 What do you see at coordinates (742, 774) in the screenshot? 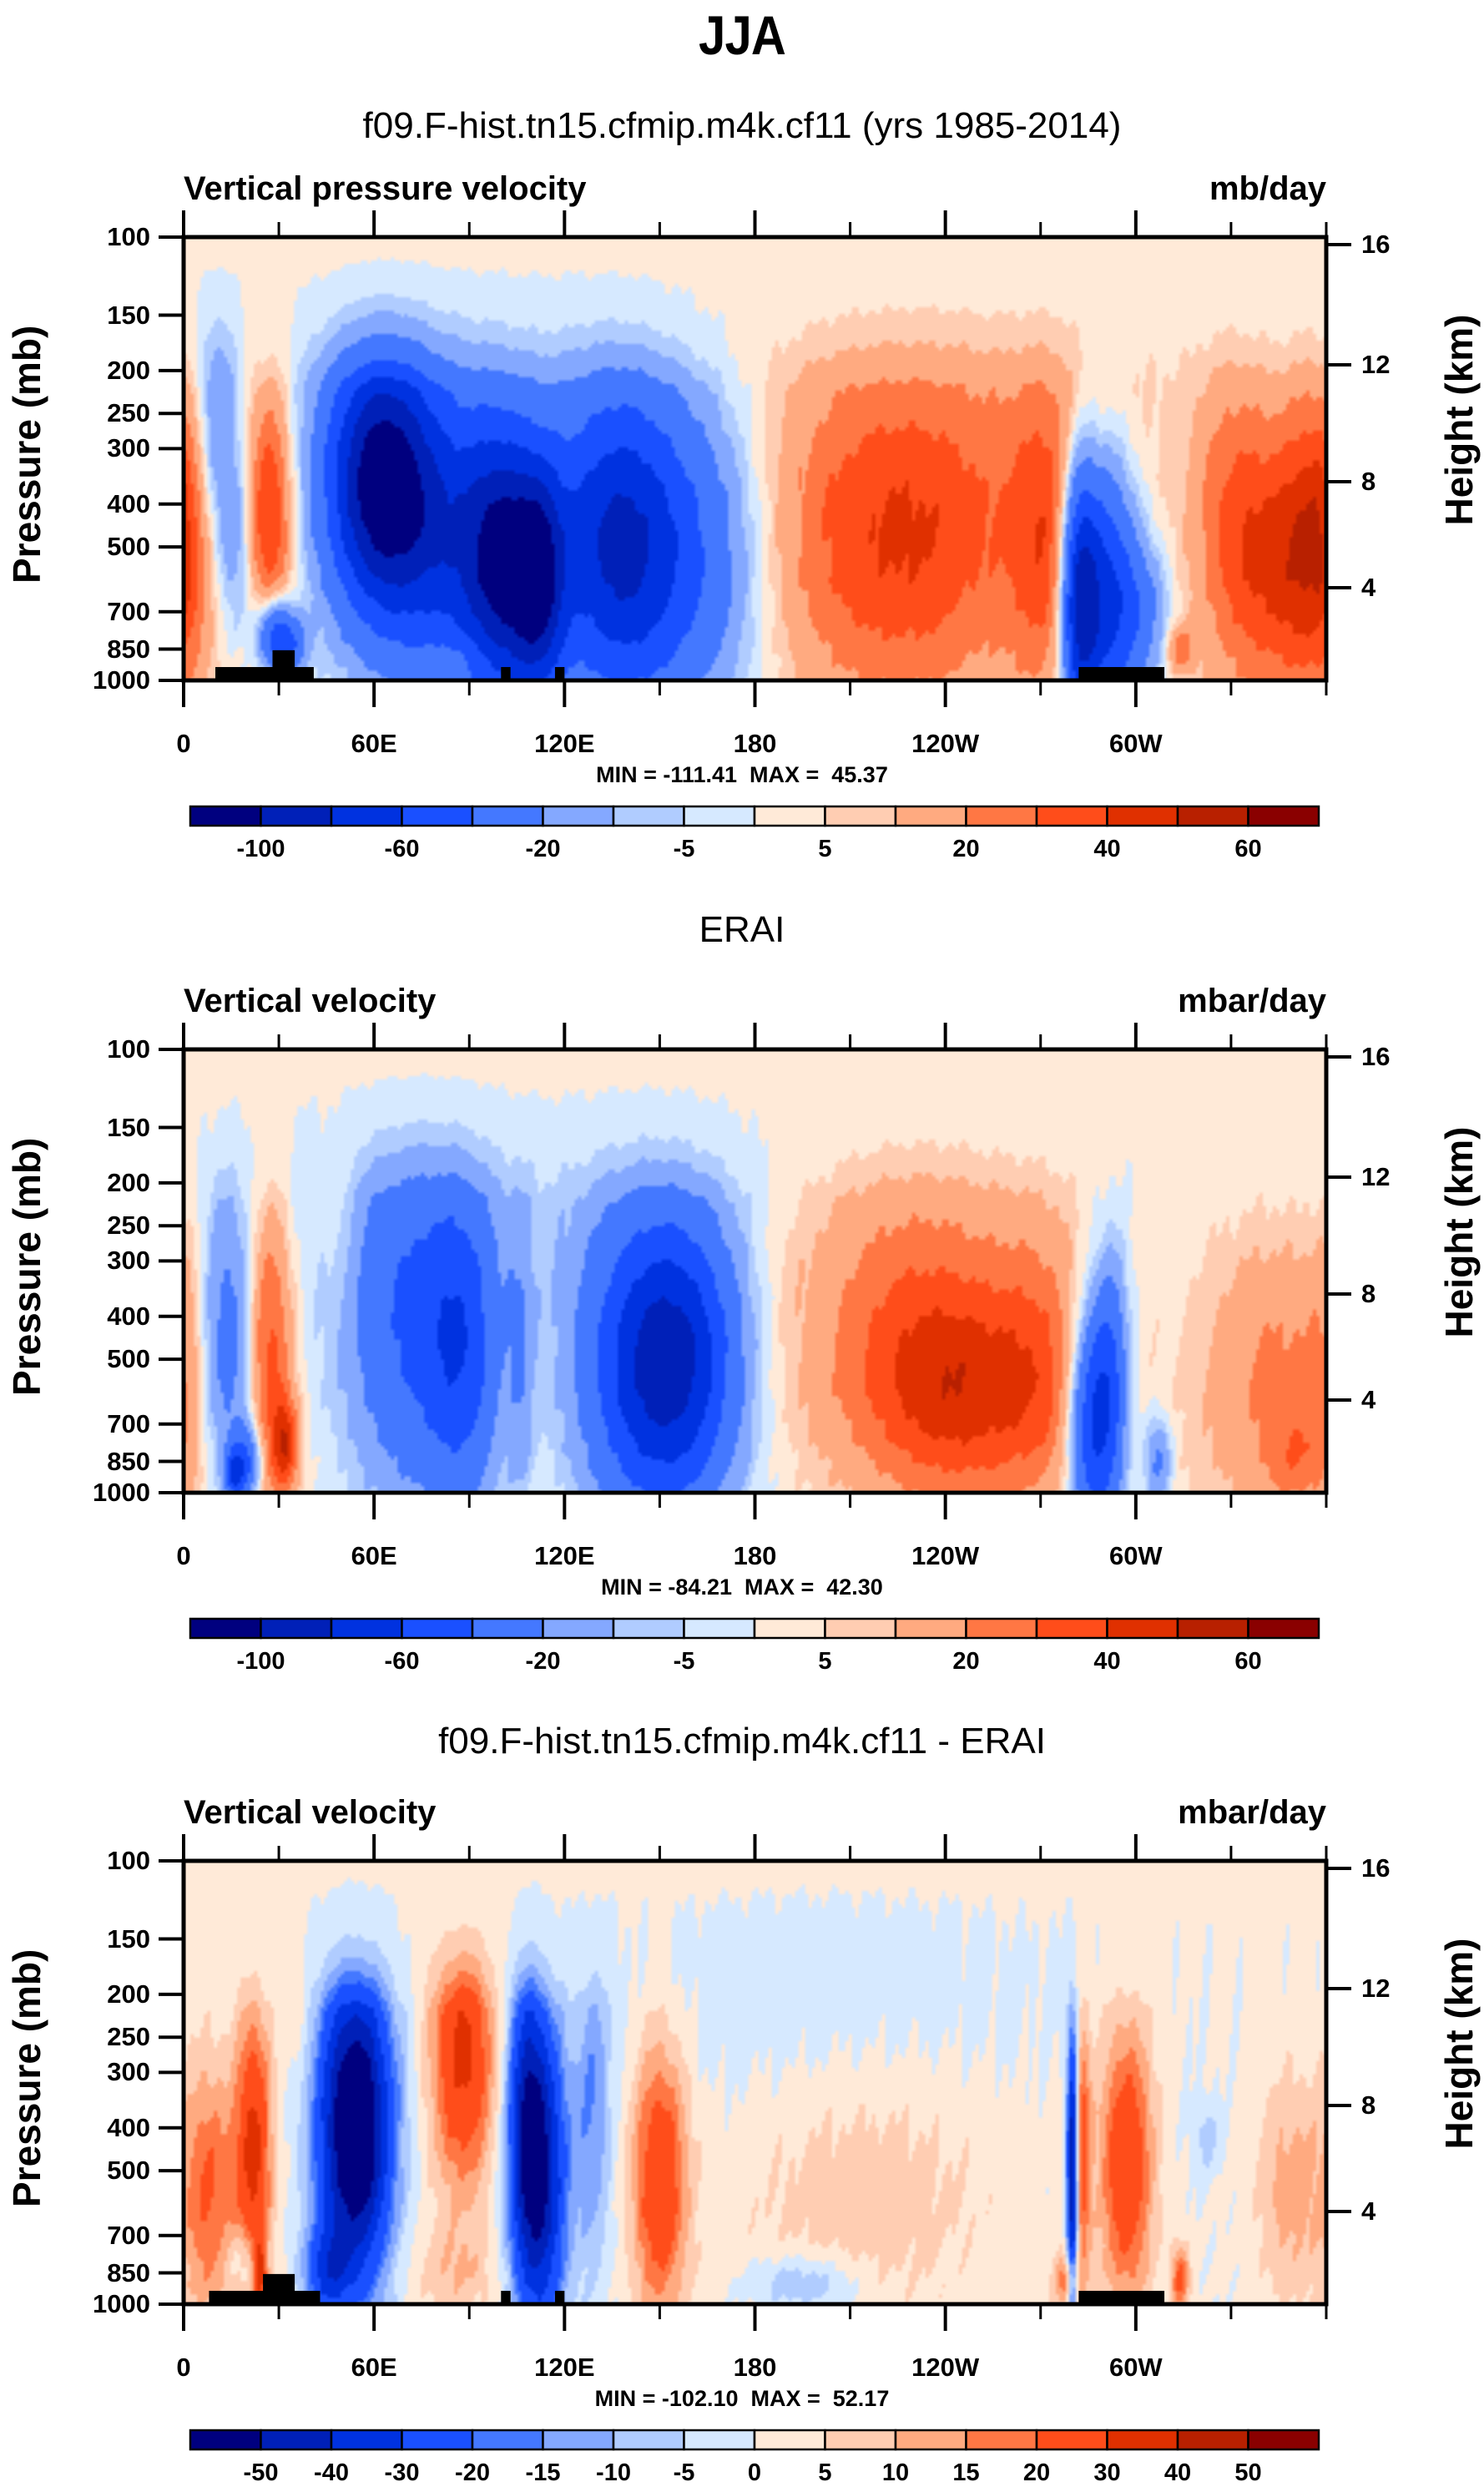
I see `min-max-label: MIN = -111.41 MAX = 45.37` at bounding box center [742, 774].